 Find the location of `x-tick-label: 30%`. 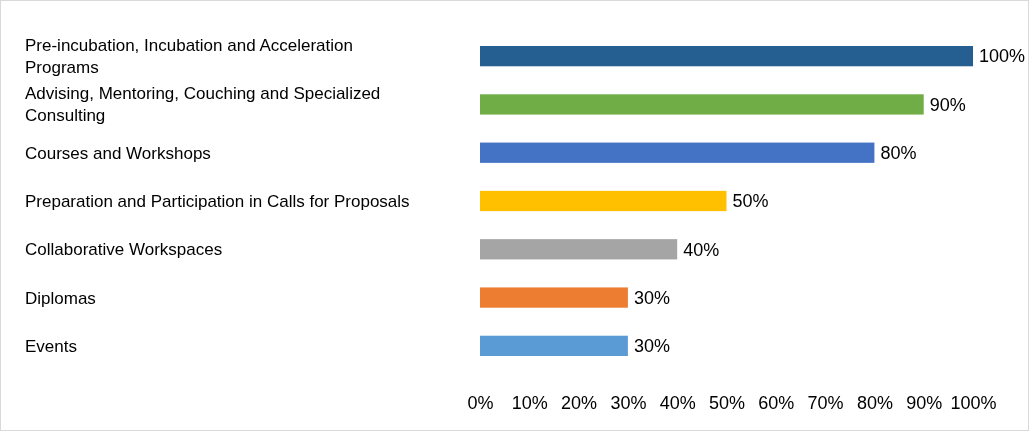

x-tick-label: 30% is located at coordinates (628, 402).